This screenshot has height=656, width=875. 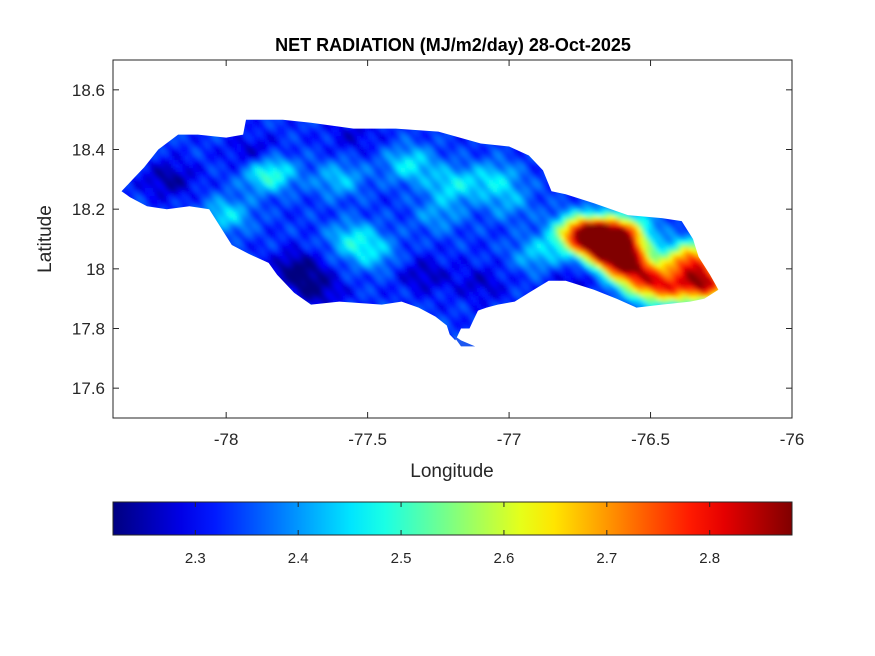 I want to click on x-tick-label: -76, so click(x=792, y=439).